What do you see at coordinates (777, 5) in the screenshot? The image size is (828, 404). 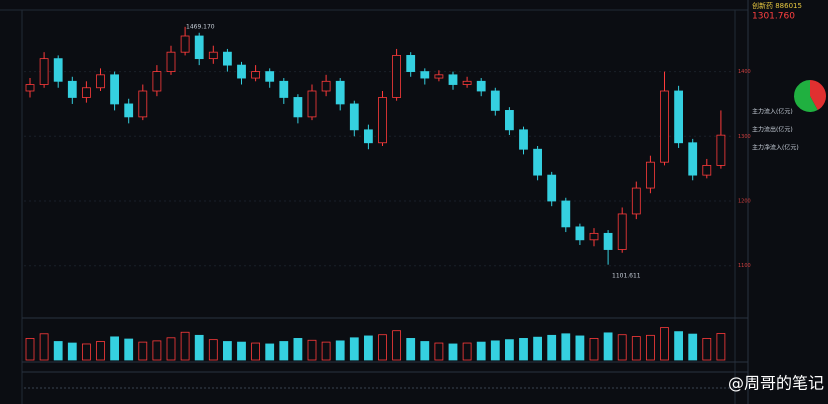 I see `stock-name: 创新药 886015` at bounding box center [777, 5].